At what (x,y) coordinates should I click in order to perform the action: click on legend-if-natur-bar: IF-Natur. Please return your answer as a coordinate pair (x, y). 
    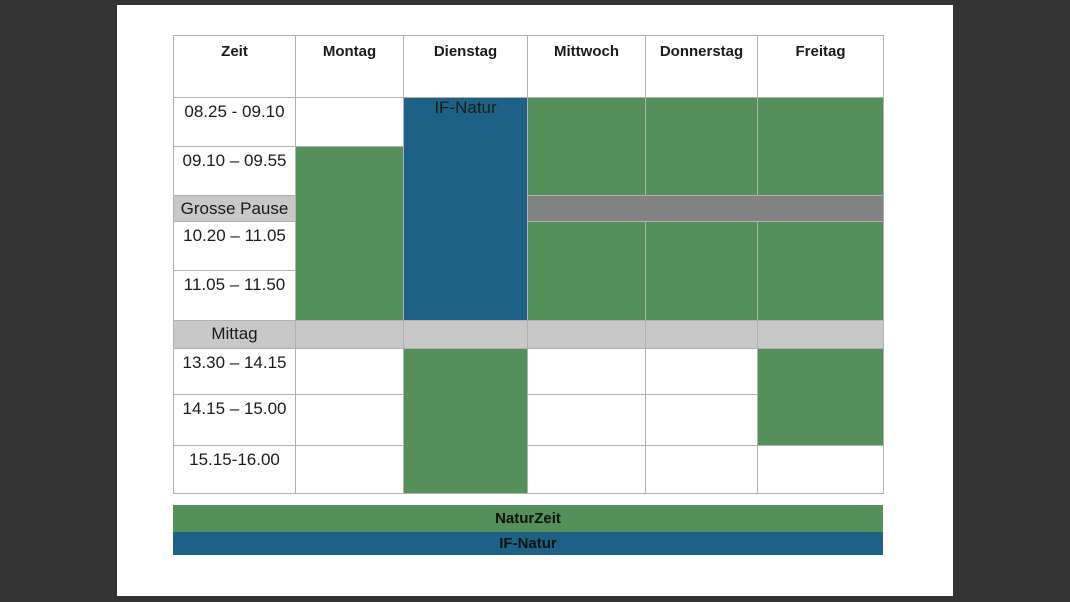
    Looking at the image, I should click on (528, 543).